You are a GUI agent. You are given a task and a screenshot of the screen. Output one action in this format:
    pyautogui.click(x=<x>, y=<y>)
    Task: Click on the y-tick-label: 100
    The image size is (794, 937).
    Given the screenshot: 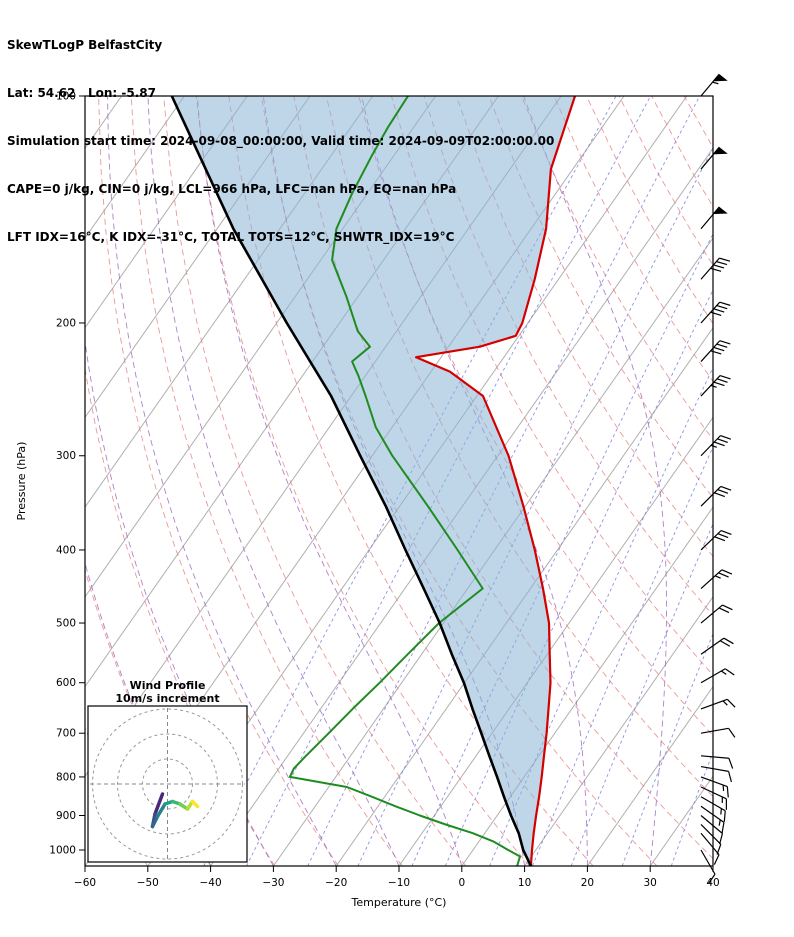 What is the action you would take?
    pyautogui.click(x=66, y=97)
    